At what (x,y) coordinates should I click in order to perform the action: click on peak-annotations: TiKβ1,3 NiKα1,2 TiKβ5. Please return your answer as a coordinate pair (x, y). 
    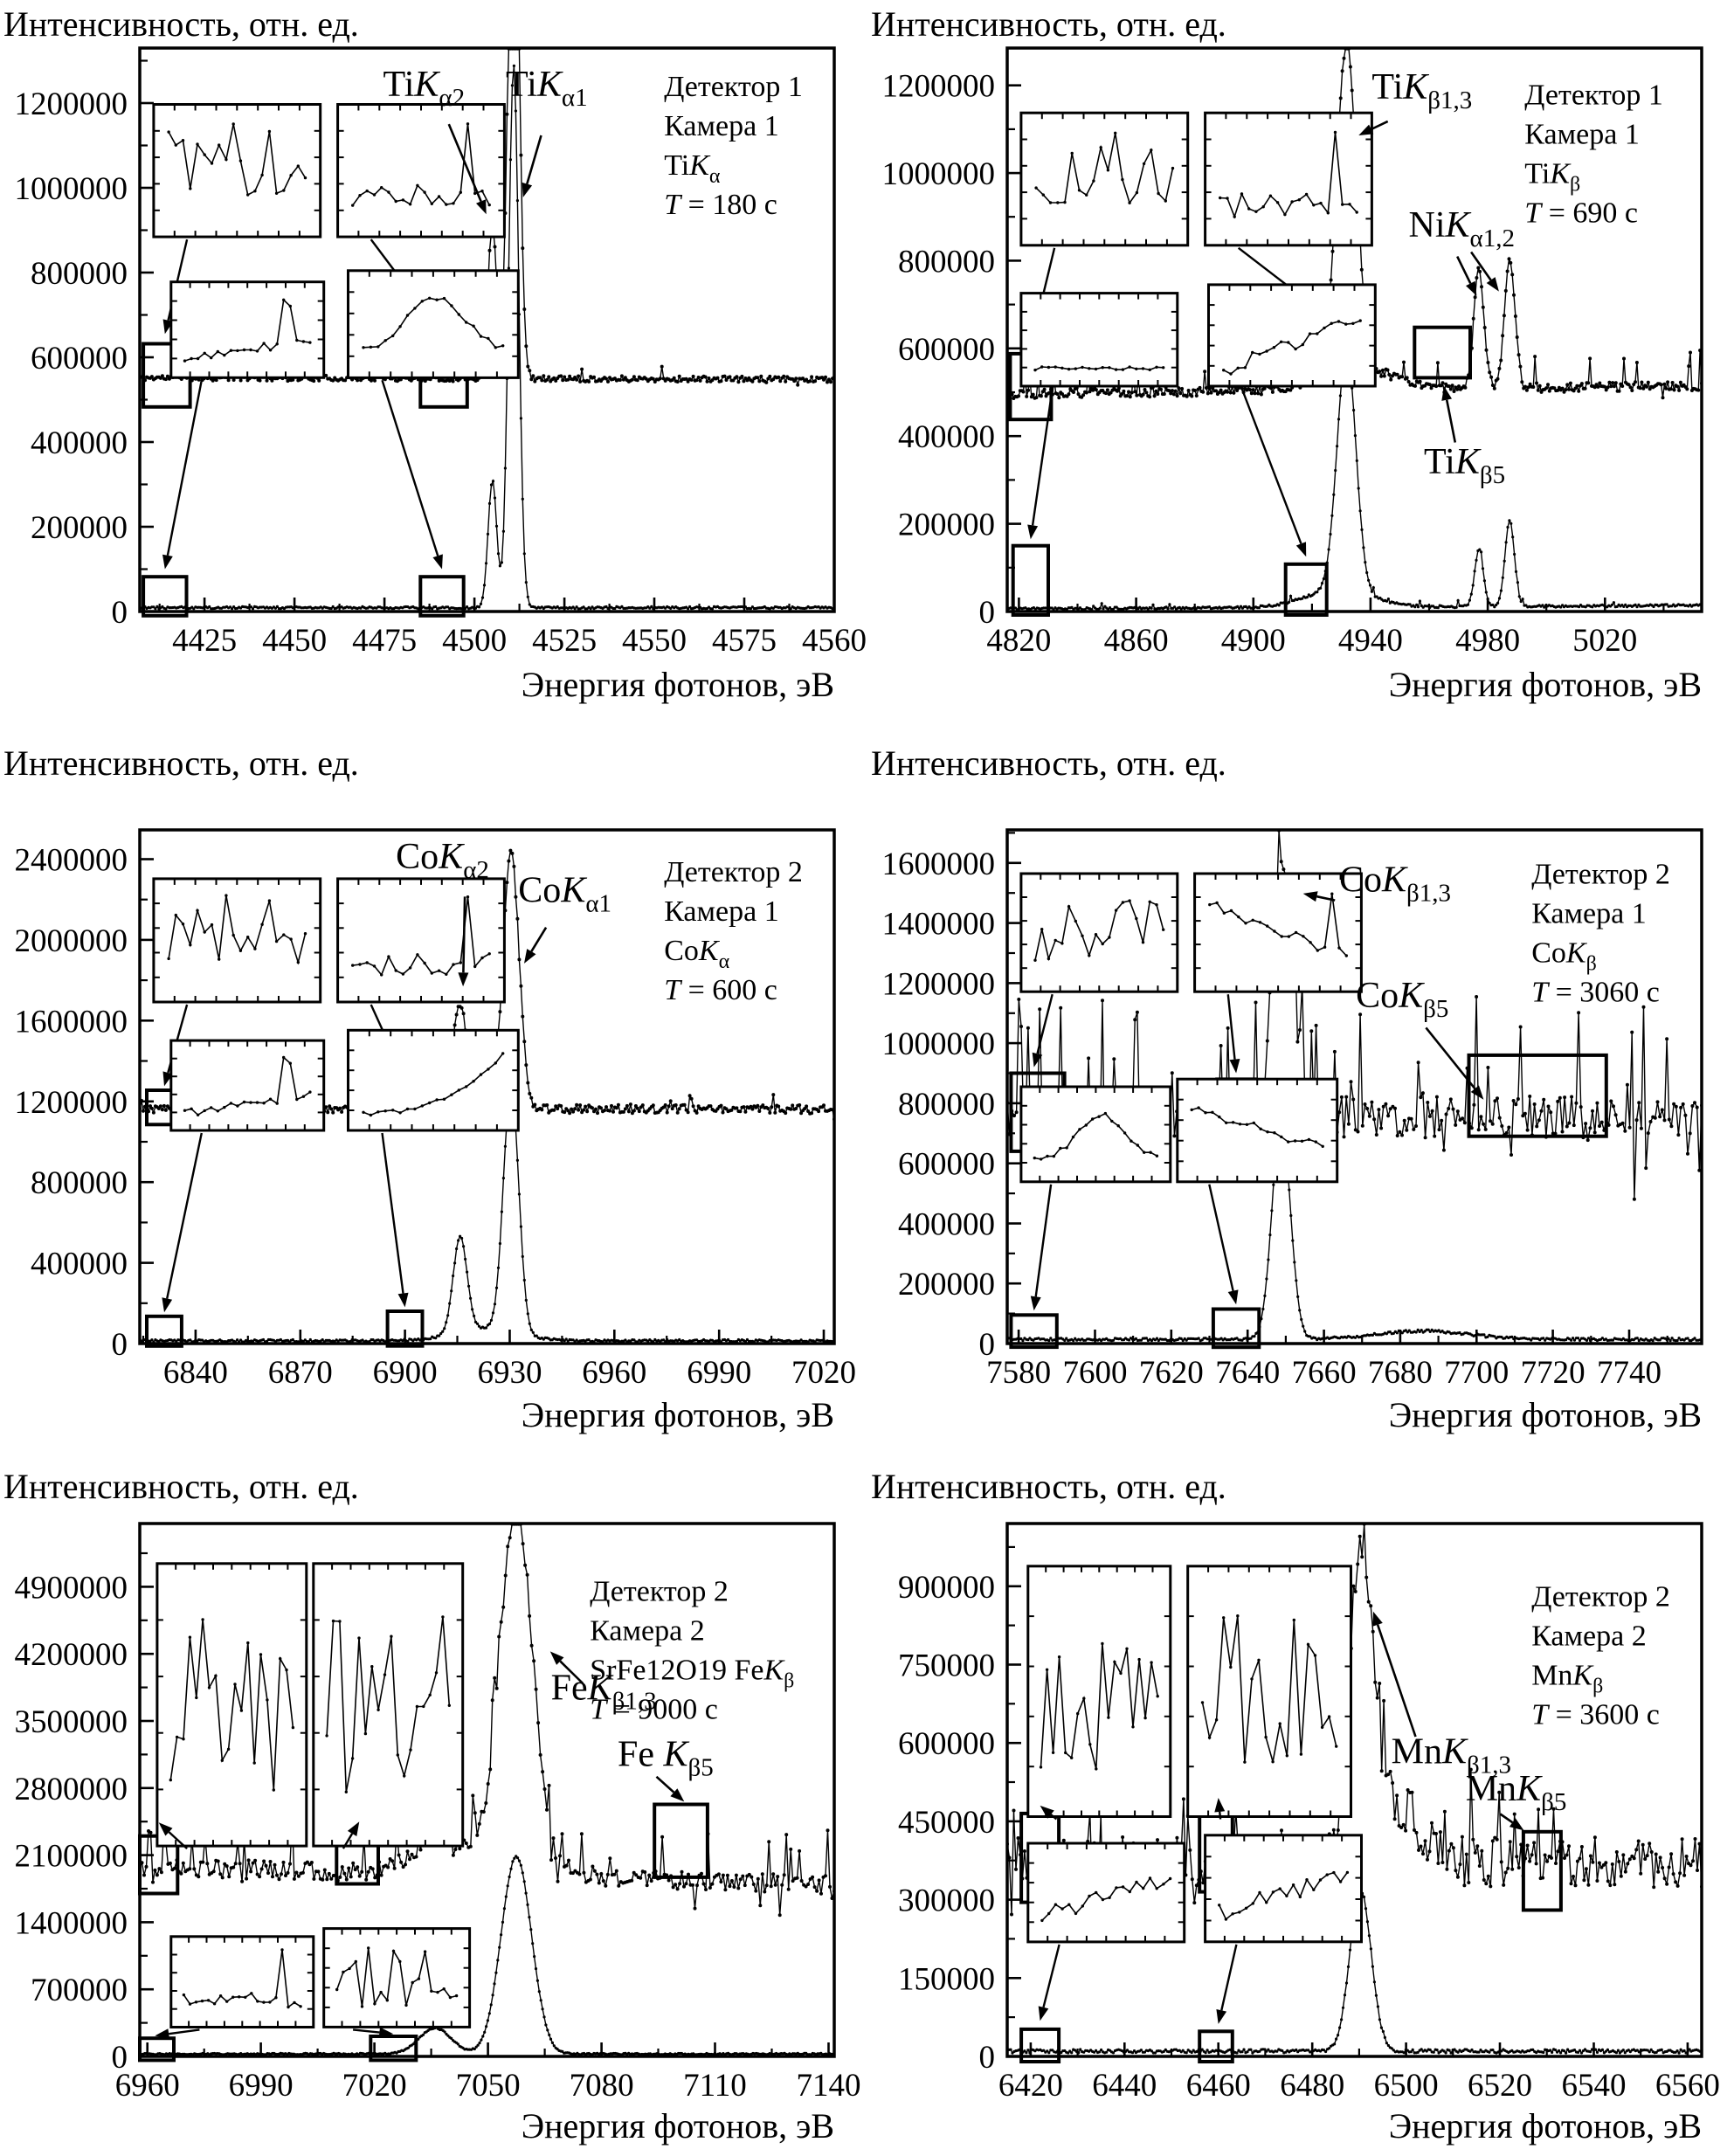
    Looking at the image, I should click on (1436, 278).